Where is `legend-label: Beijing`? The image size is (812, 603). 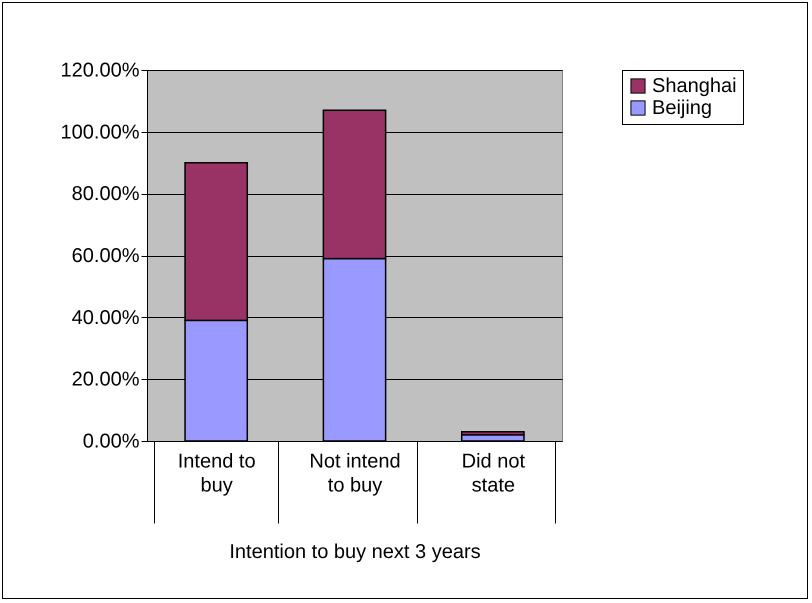 legend-label: Beijing is located at coordinates (682, 108).